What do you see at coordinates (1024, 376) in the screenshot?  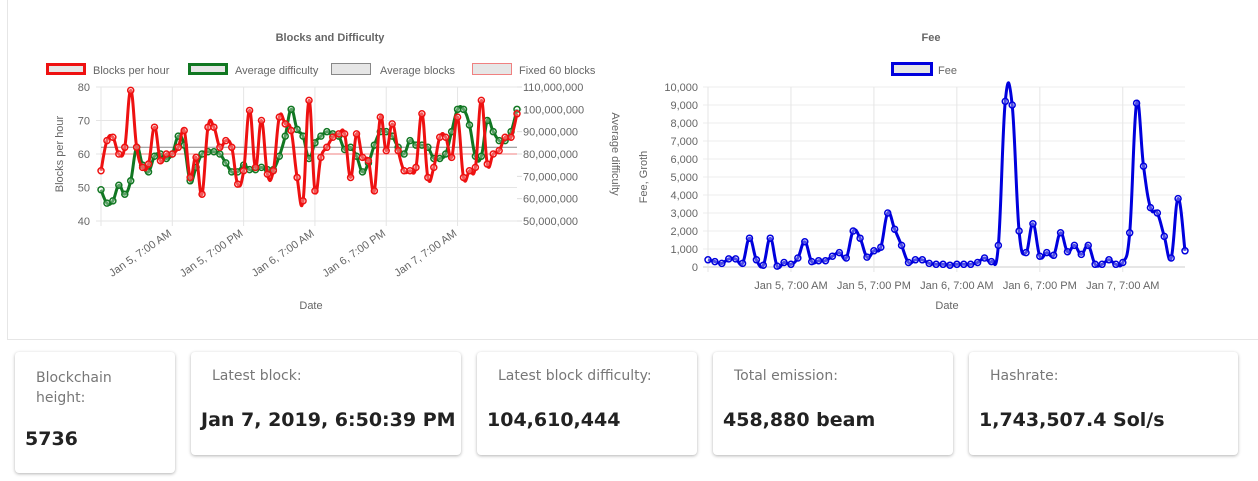 I see `card-label: Hashrate:` at bounding box center [1024, 376].